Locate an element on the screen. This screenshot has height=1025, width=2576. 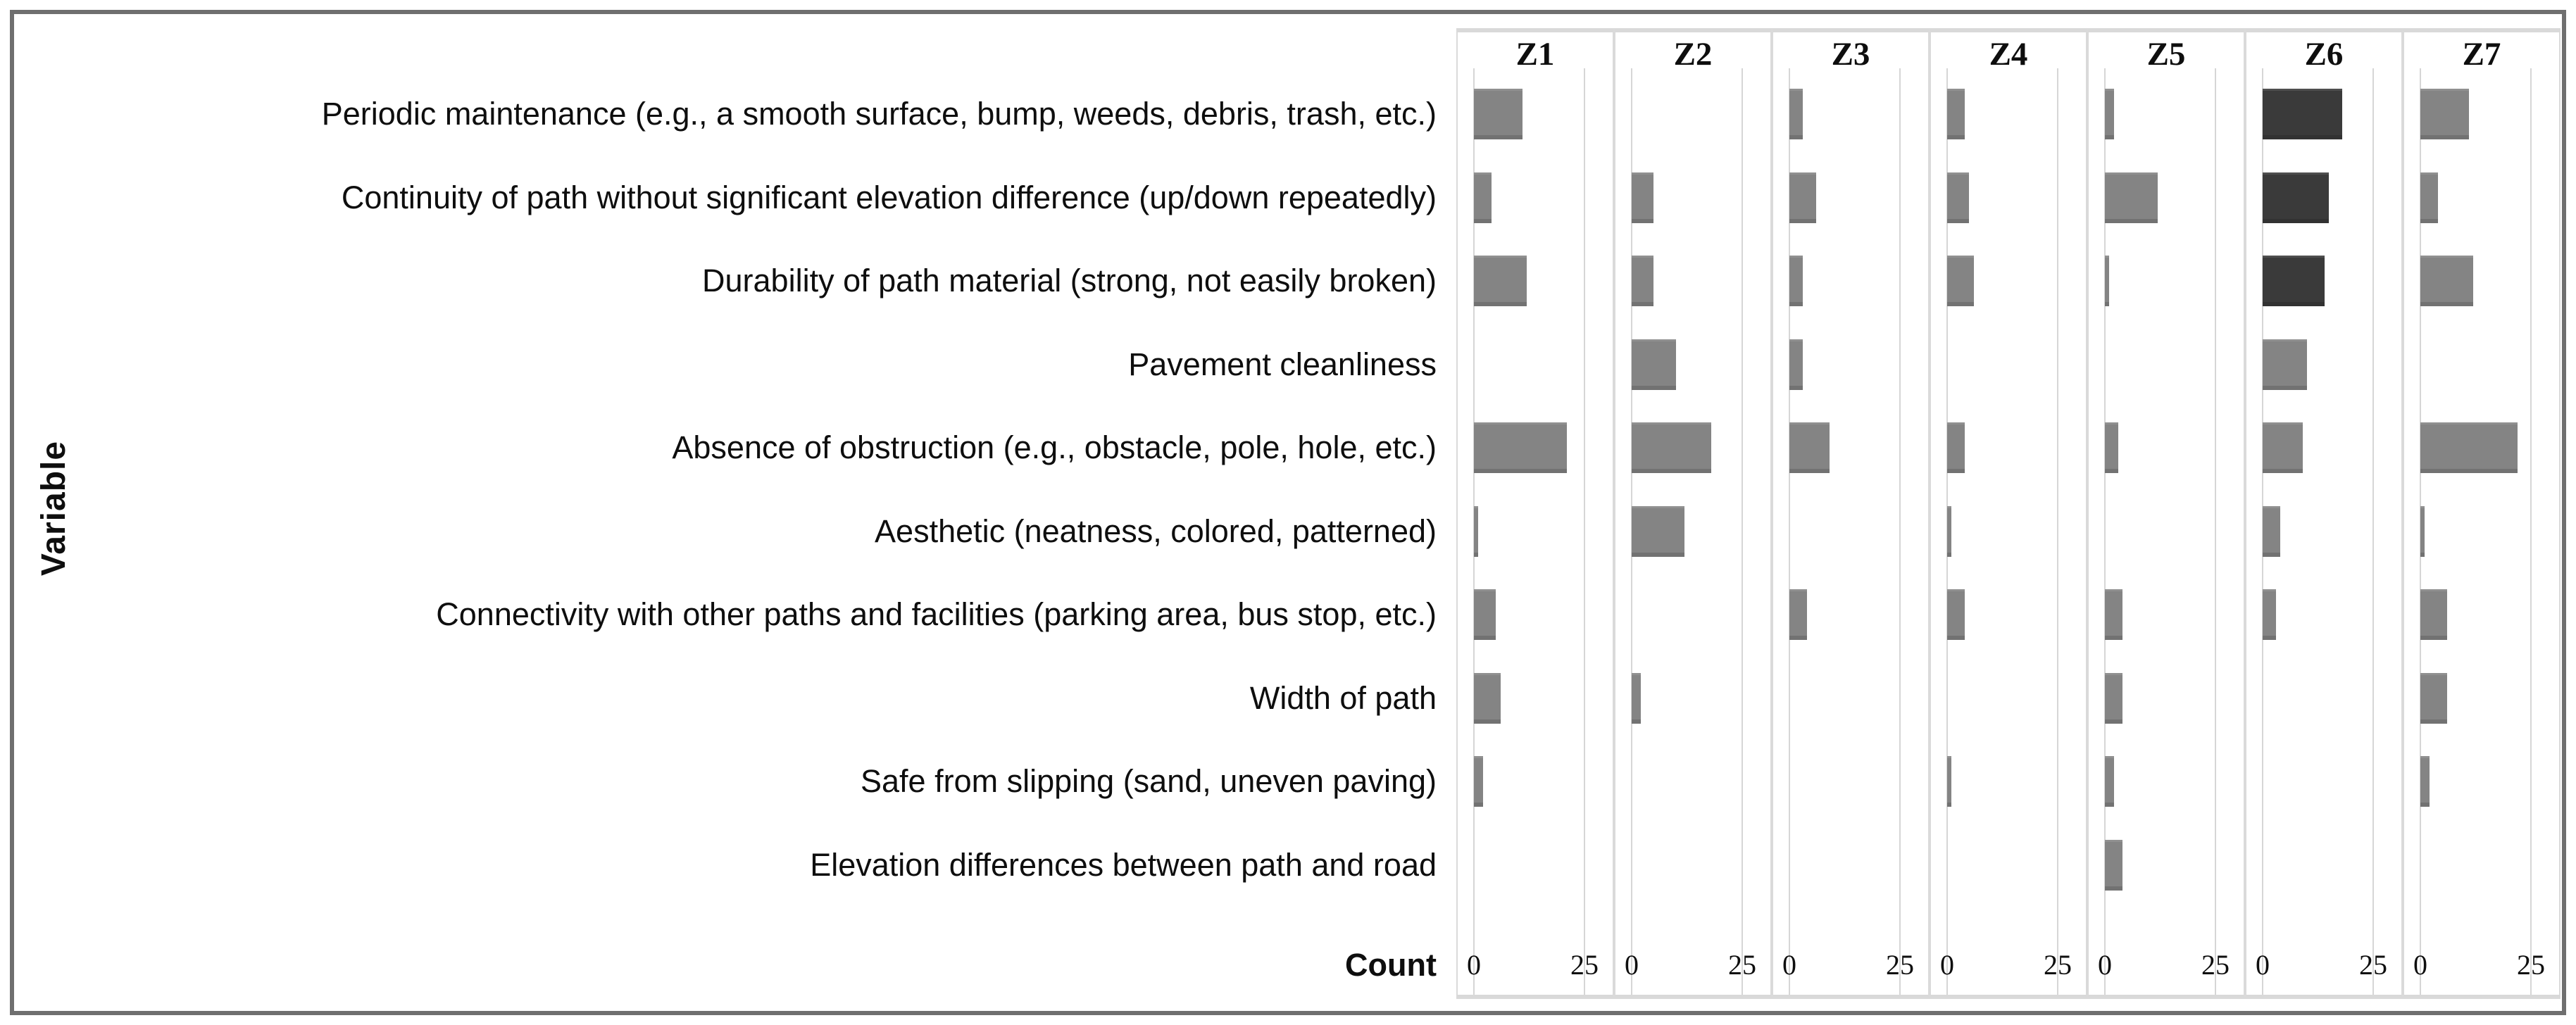
facet-title: Z2 is located at coordinates (1693, 54).